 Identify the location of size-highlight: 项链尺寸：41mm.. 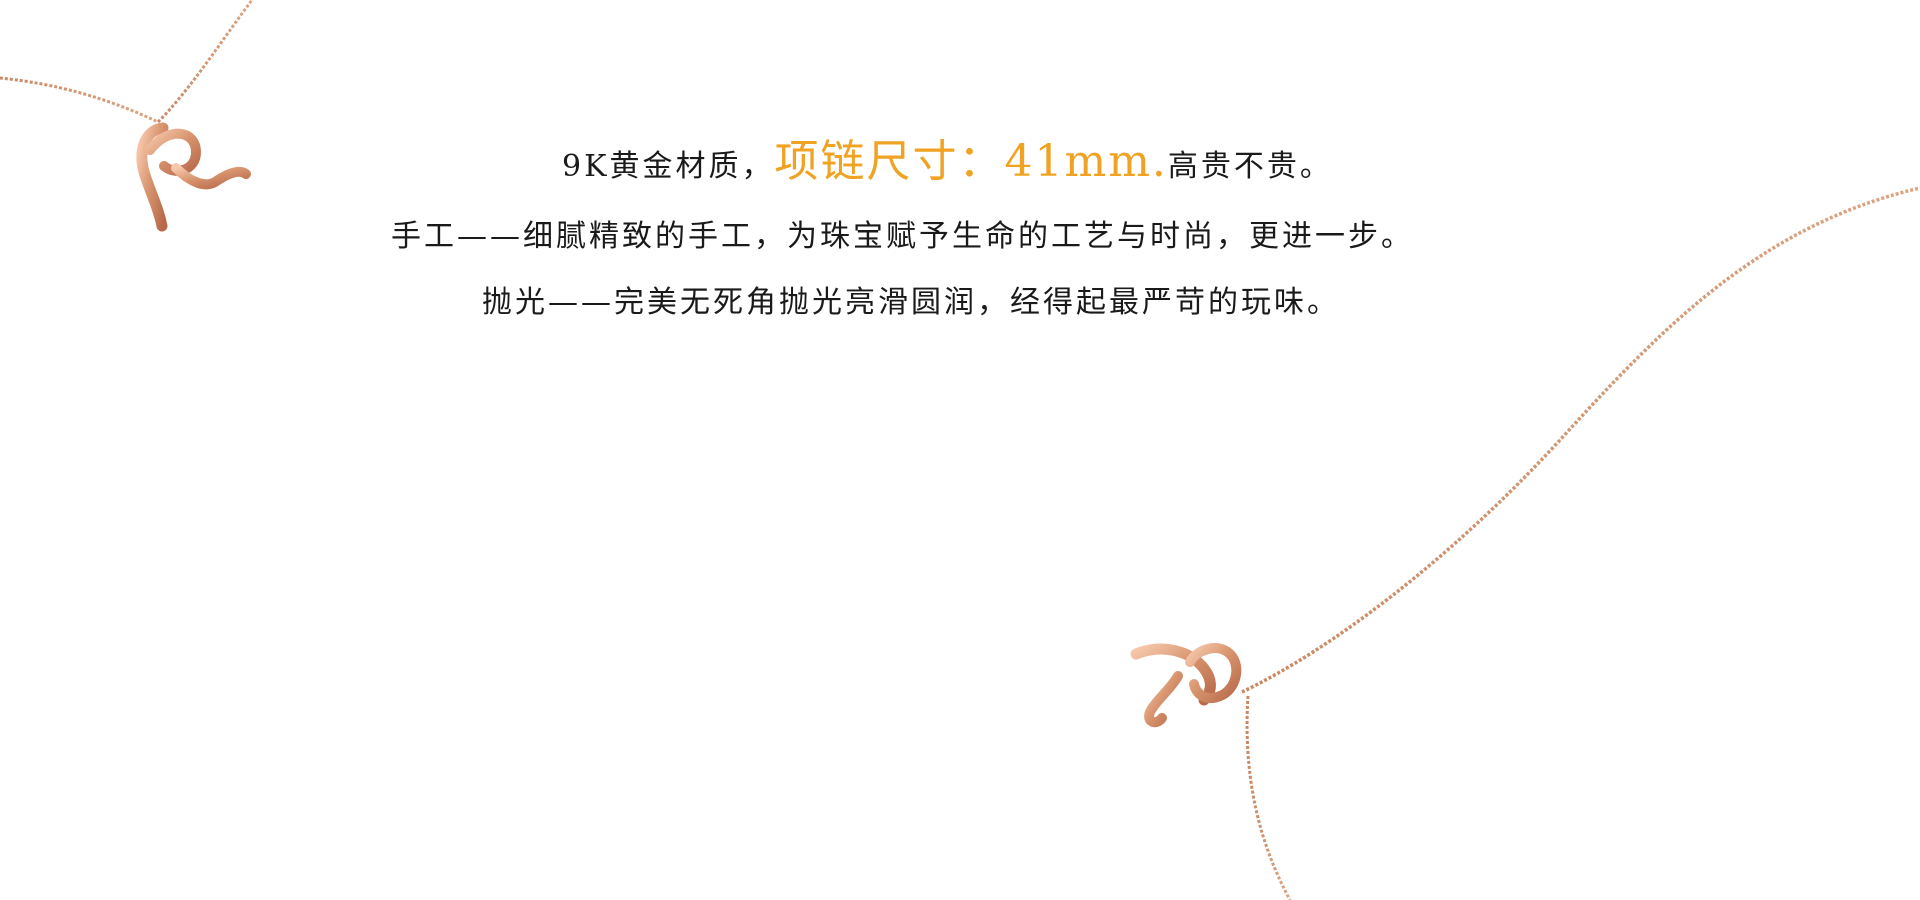
(971, 161).